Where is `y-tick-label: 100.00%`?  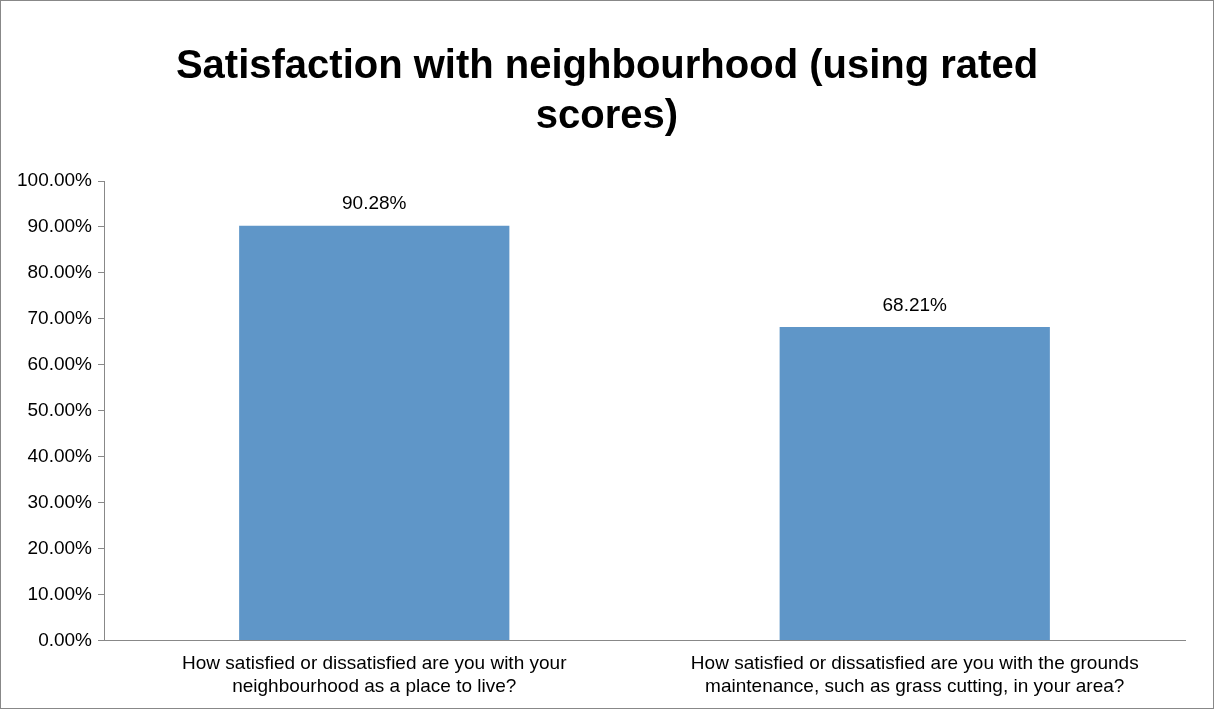
y-tick-label: 100.00% is located at coordinates (54, 180).